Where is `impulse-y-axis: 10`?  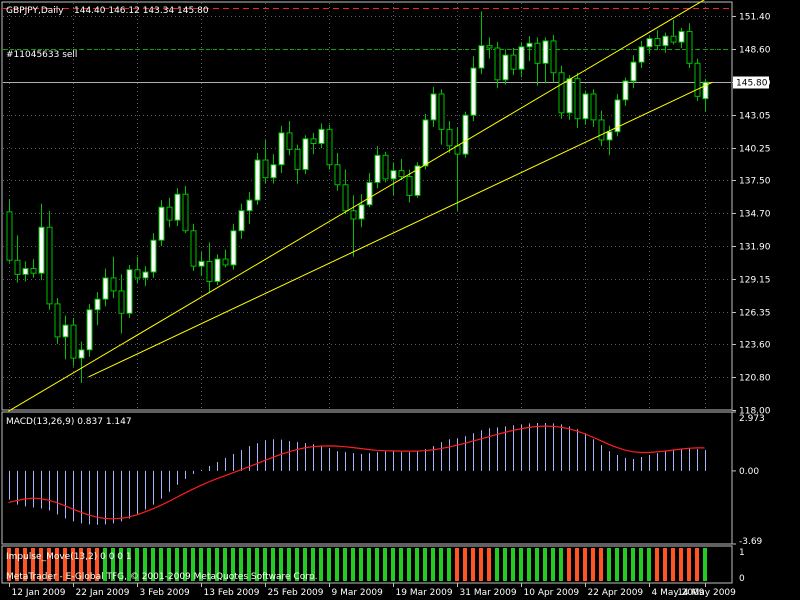 impulse-y-axis: 10 is located at coordinates (742, 566).